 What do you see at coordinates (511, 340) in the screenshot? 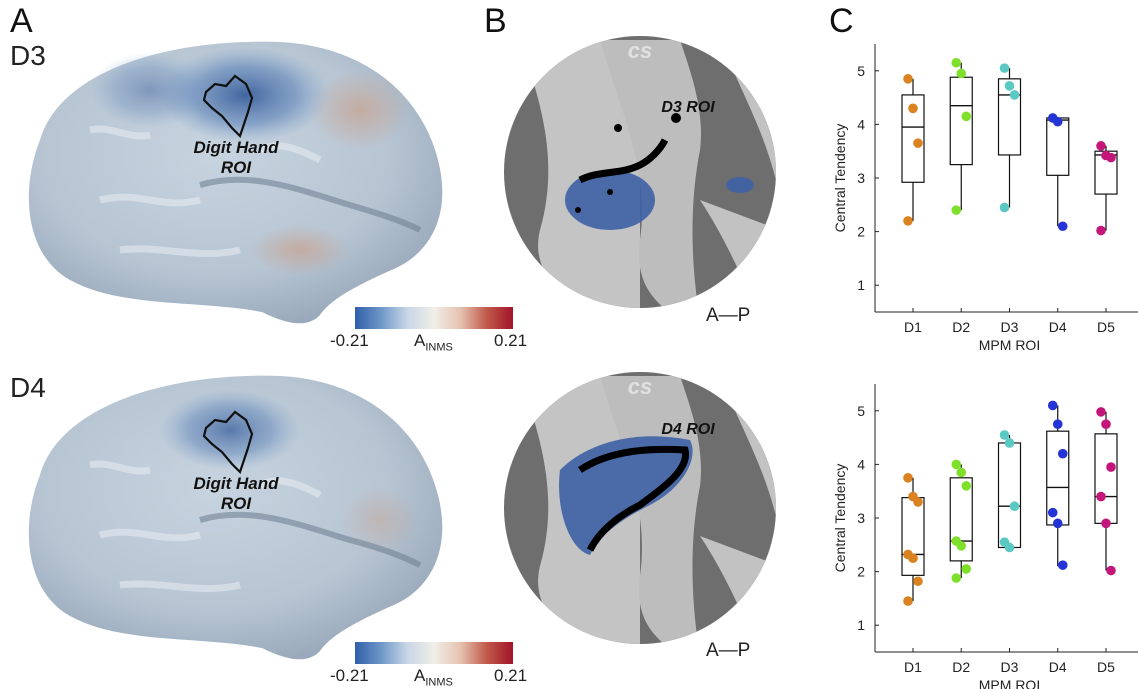
I see `colorbar-max-d3: 0.21` at bounding box center [511, 340].